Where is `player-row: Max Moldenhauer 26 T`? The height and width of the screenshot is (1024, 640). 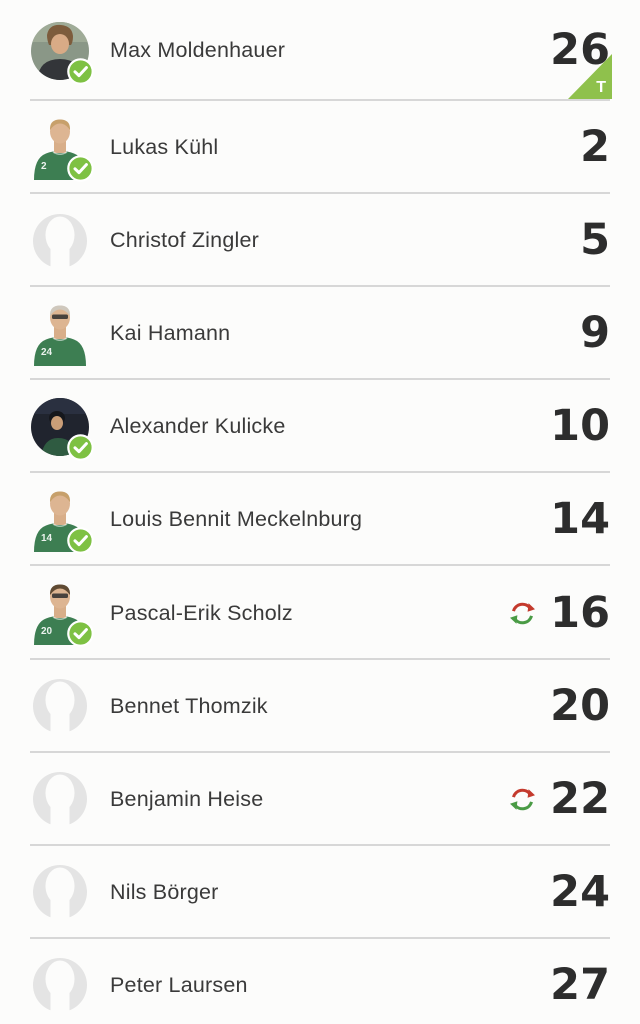 player-row: Max Moldenhauer 26 T is located at coordinates (320, 50).